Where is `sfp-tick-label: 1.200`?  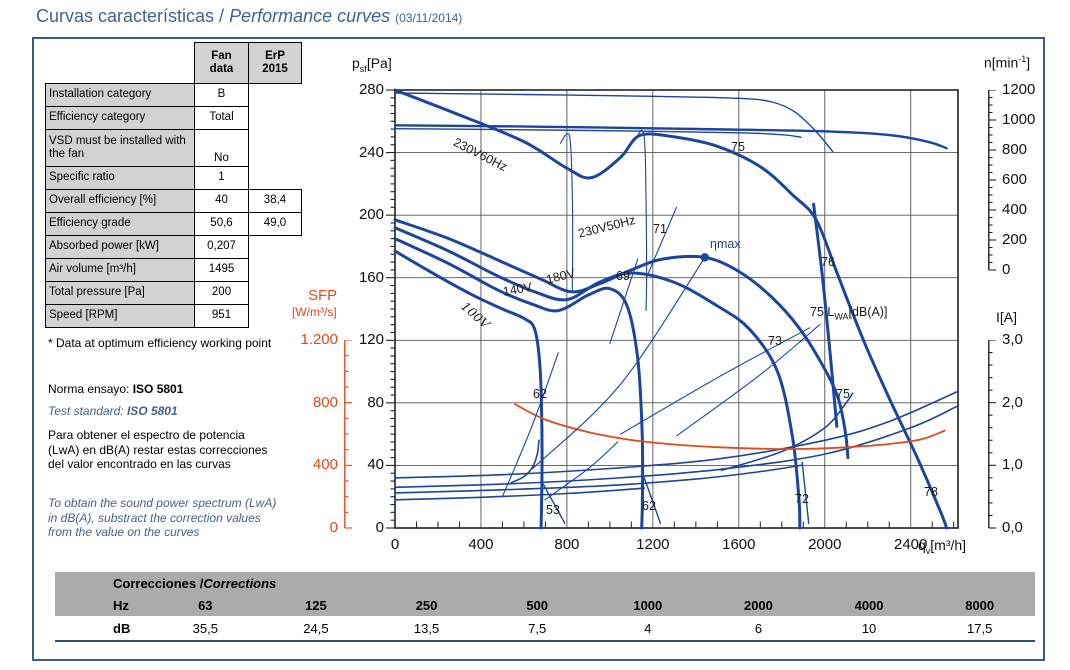 sfp-tick-label: 1.200 is located at coordinates (319, 339).